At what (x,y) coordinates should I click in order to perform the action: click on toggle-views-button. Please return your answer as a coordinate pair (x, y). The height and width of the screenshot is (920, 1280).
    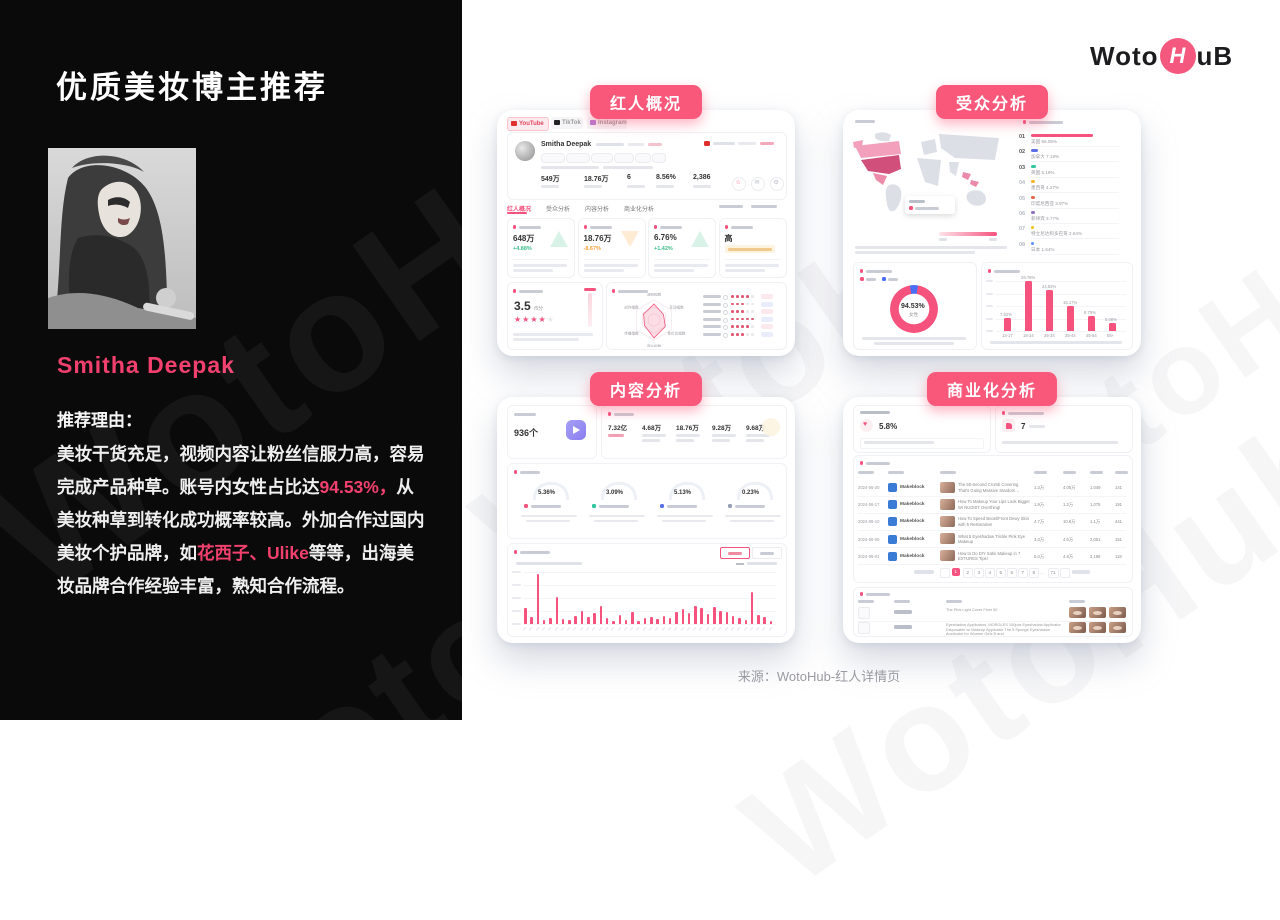
    Looking at the image, I should click on (735, 553).